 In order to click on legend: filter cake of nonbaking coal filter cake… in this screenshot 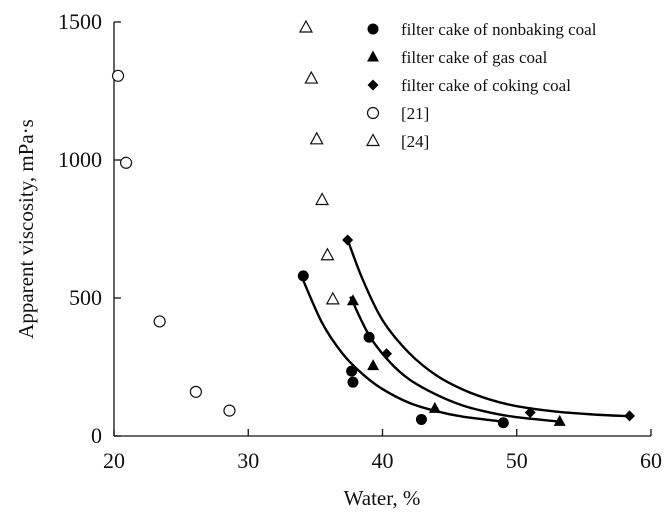, I will do `click(481, 85)`.